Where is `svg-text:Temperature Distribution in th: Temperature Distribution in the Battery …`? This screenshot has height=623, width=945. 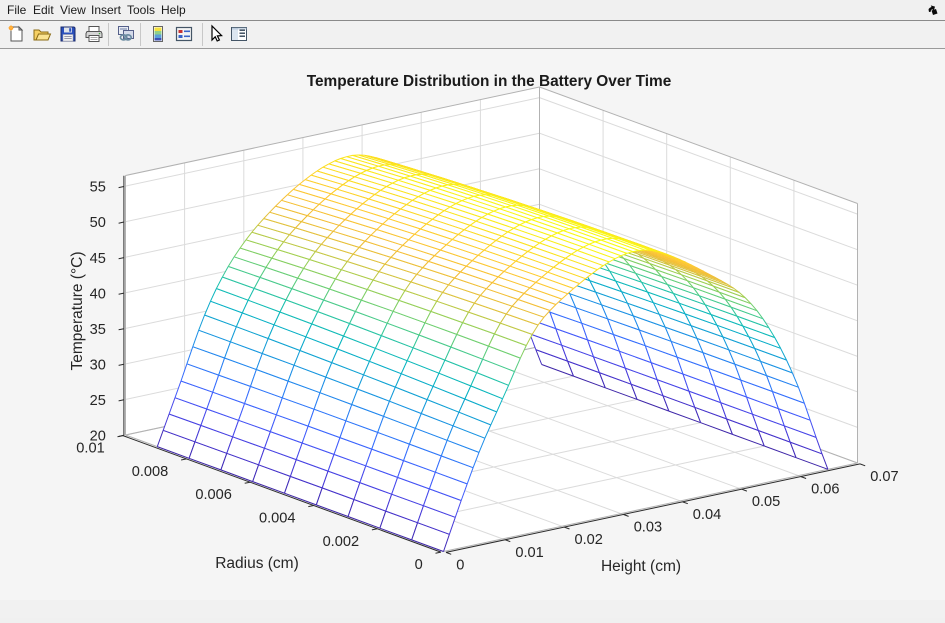
svg-text:Temperature Distribution in th: Temperature Distribution in the Battery … is located at coordinates (489, 81).